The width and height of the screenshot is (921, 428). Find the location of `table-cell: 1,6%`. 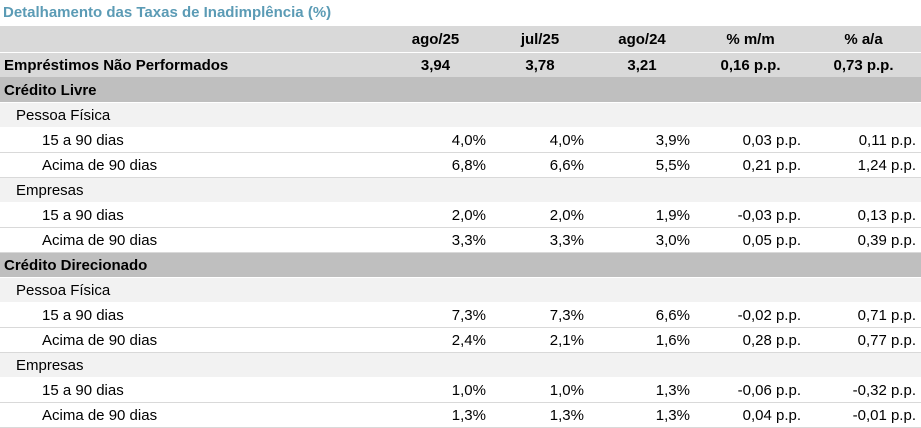

table-cell: 1,6% is located at coordinates (642, 340).